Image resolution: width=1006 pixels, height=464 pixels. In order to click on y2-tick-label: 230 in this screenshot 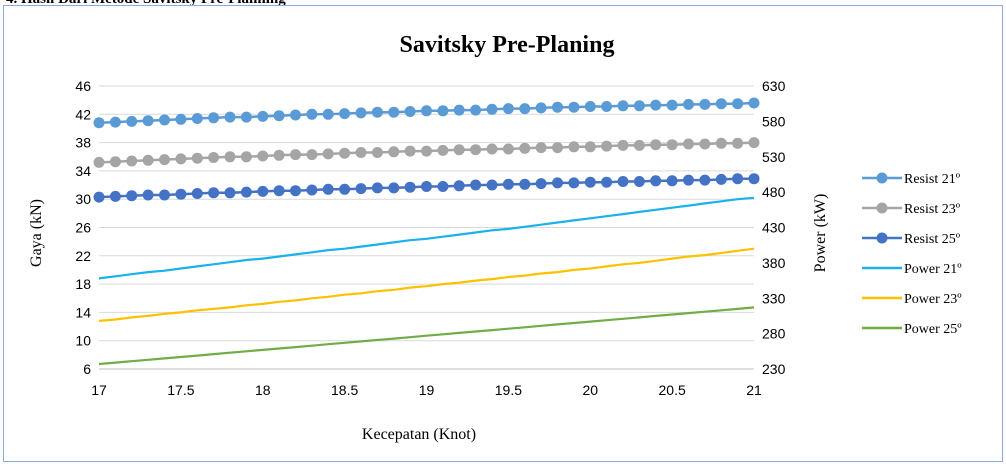, I will do `click(774, 369)`.